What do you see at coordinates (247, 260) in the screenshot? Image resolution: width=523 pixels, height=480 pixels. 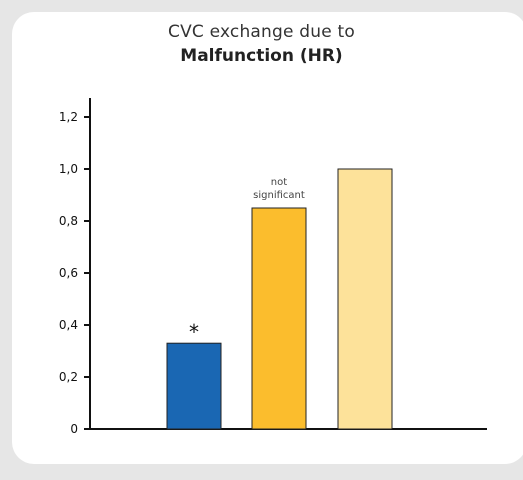 I see `annotations: * not significant` at bounding box center [247, 260].